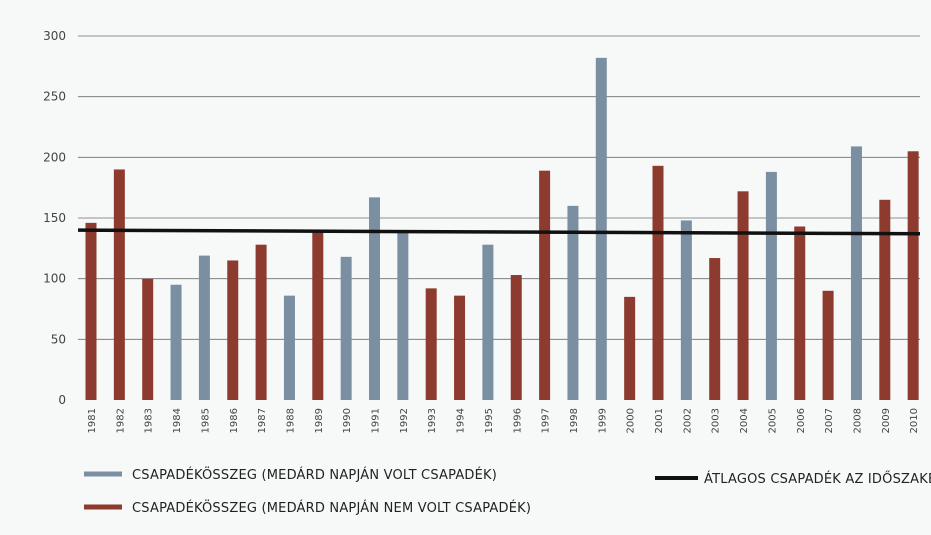  I want to click on x-tick-label-1995: 1995, so click(489, 420).